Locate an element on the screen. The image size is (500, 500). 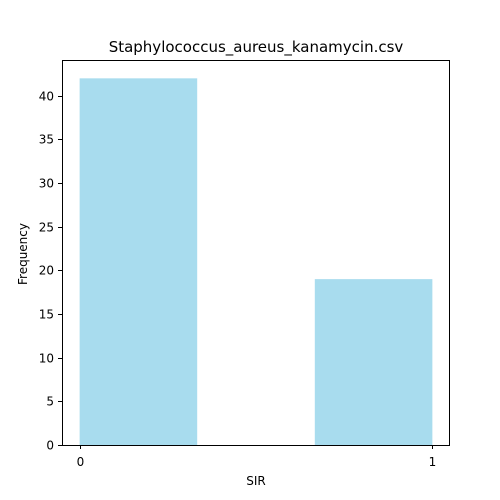
x-tick-label: 0 is located at coordinates (81, 462).